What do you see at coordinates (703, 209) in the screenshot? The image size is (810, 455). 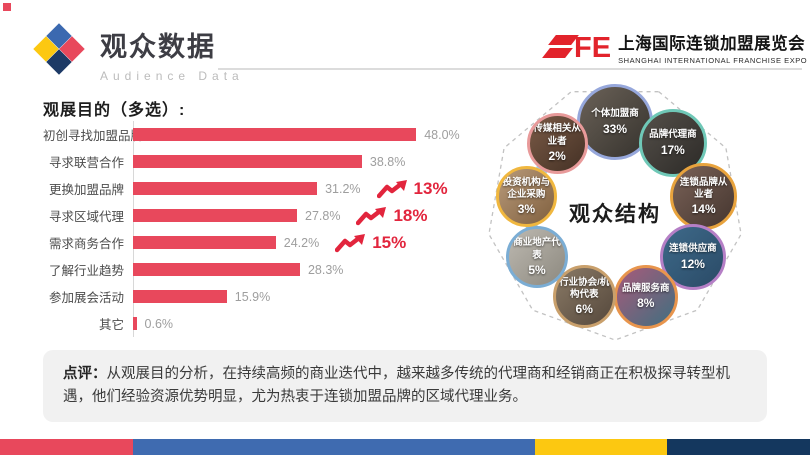 I see `segment-value: 14%` at bounding box center [703, 209].